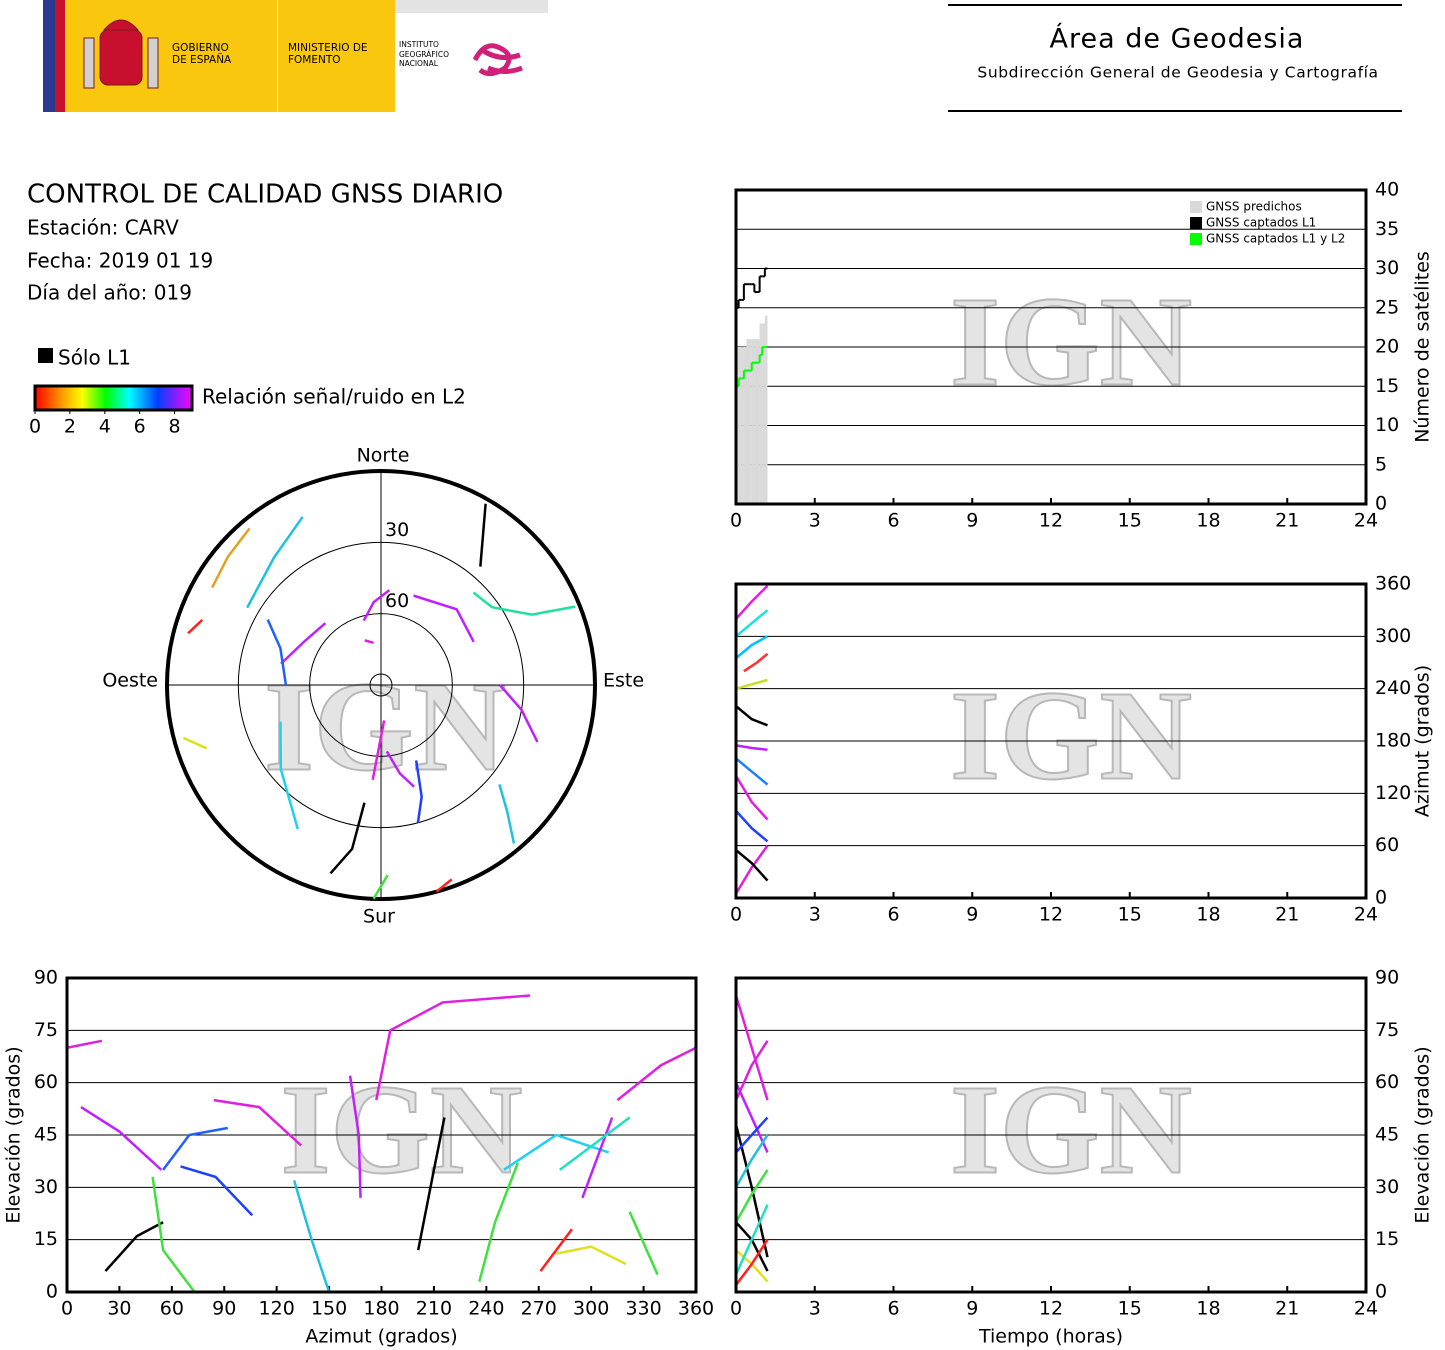  What do you see at coordinates (1130, 1309) in the screenshot?
I see `x-tick-label: 15` at bounding box center [1130, 1309].